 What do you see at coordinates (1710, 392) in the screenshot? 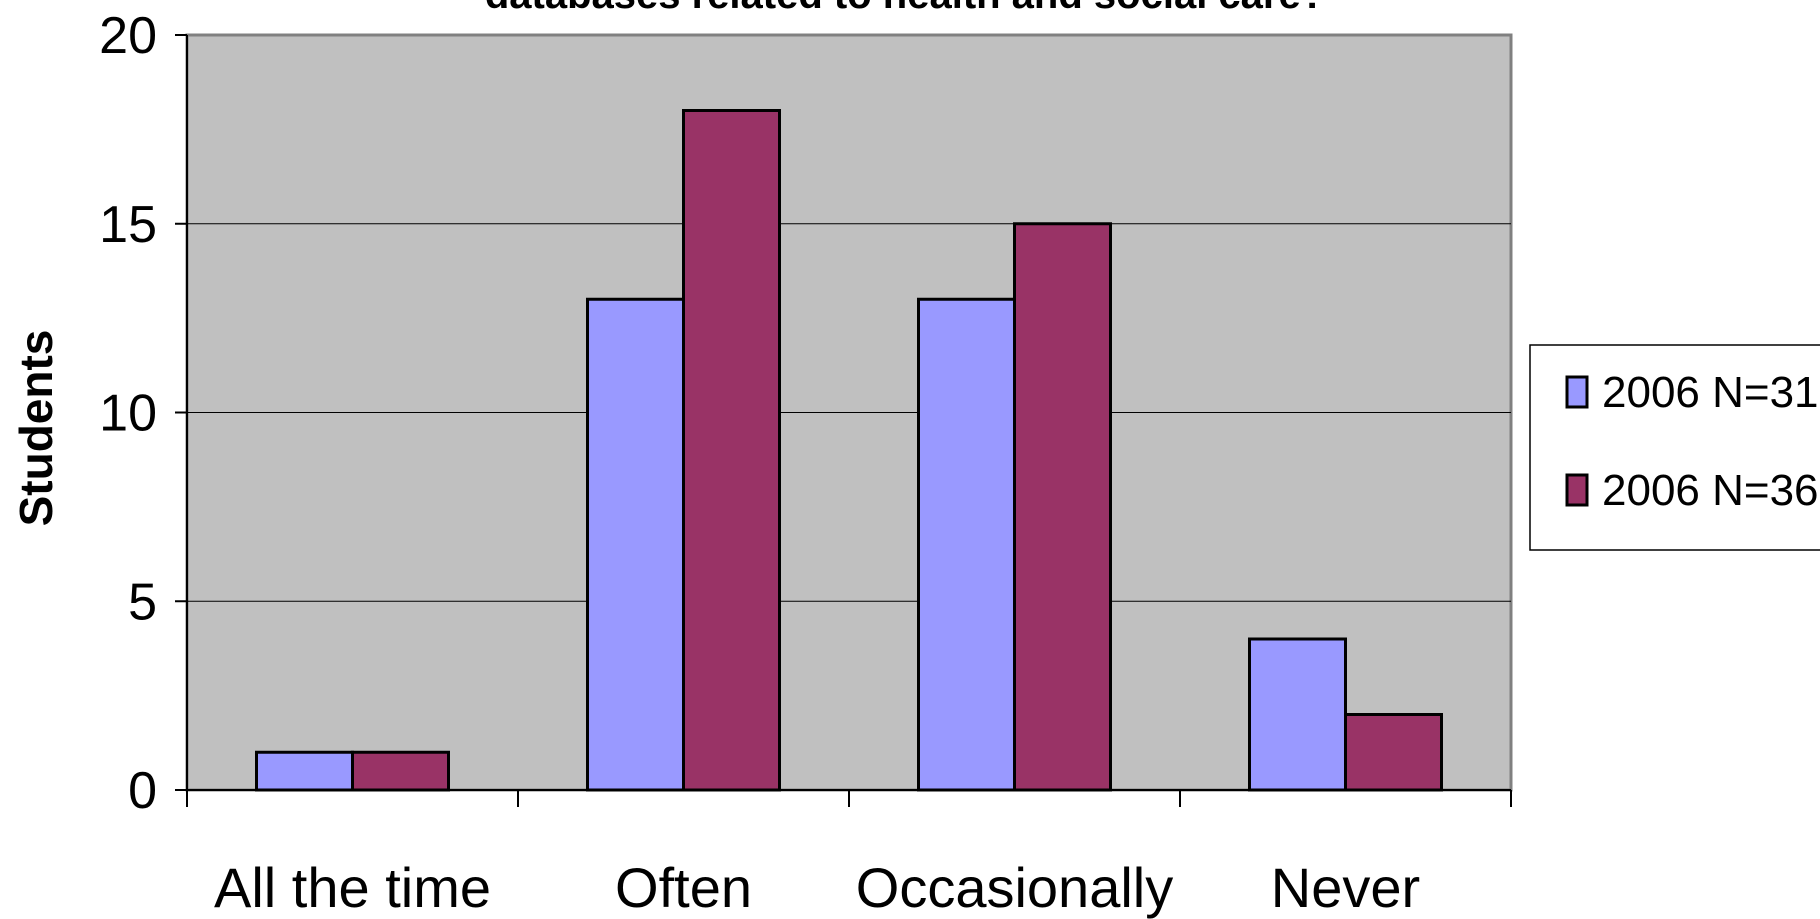
I see `legend-label: 2006 N=31` at bounding box center [1710, 392].